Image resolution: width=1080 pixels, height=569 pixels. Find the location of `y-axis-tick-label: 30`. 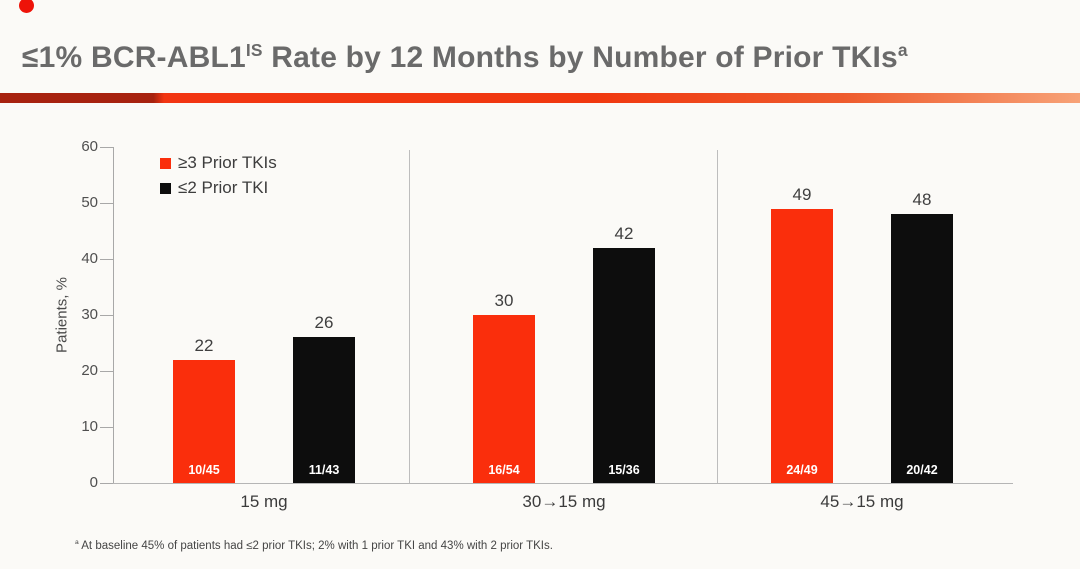

y-axis-tick-label: 30 is located at coordinates (89, 314).